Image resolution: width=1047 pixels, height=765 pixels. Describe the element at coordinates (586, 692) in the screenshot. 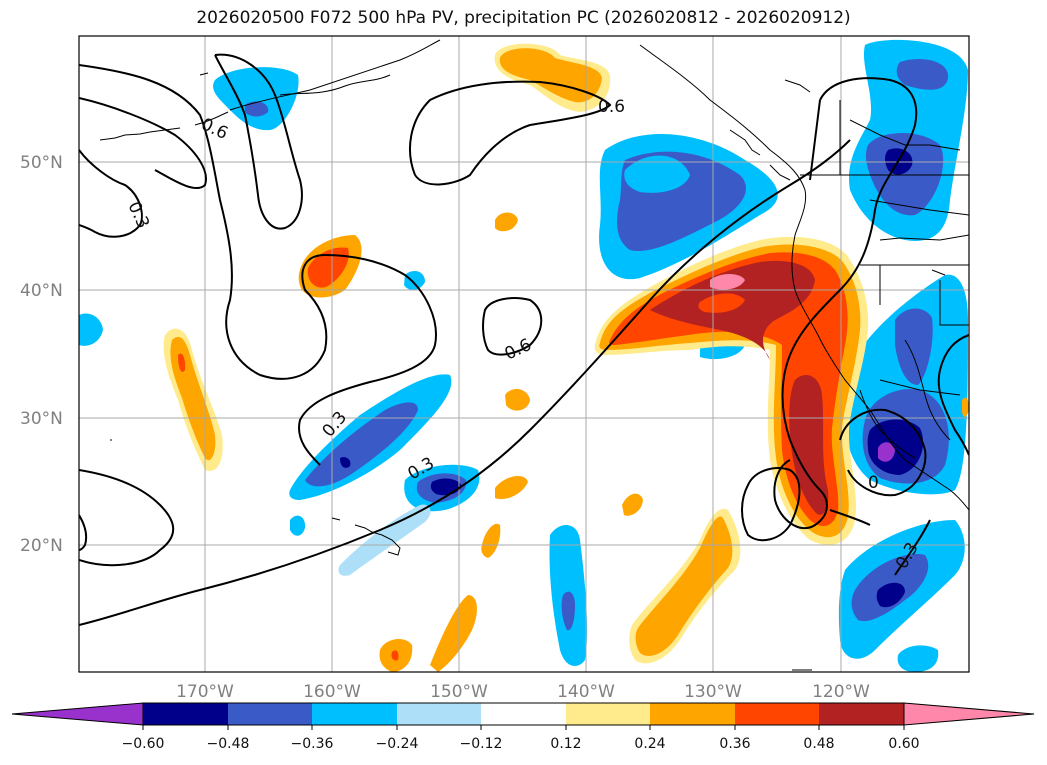

I see `lon-label-140w: 140°W` at that location.